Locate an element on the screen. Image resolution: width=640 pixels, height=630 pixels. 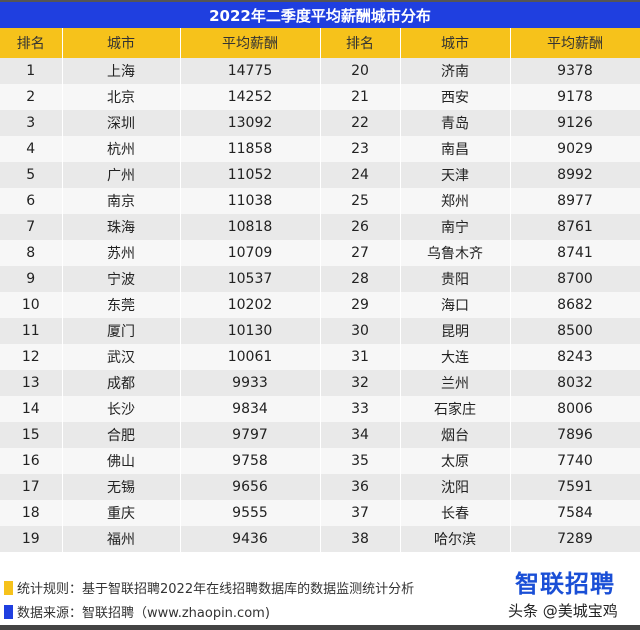
cell-city: 南昌 is located at coordinates (455, 149).